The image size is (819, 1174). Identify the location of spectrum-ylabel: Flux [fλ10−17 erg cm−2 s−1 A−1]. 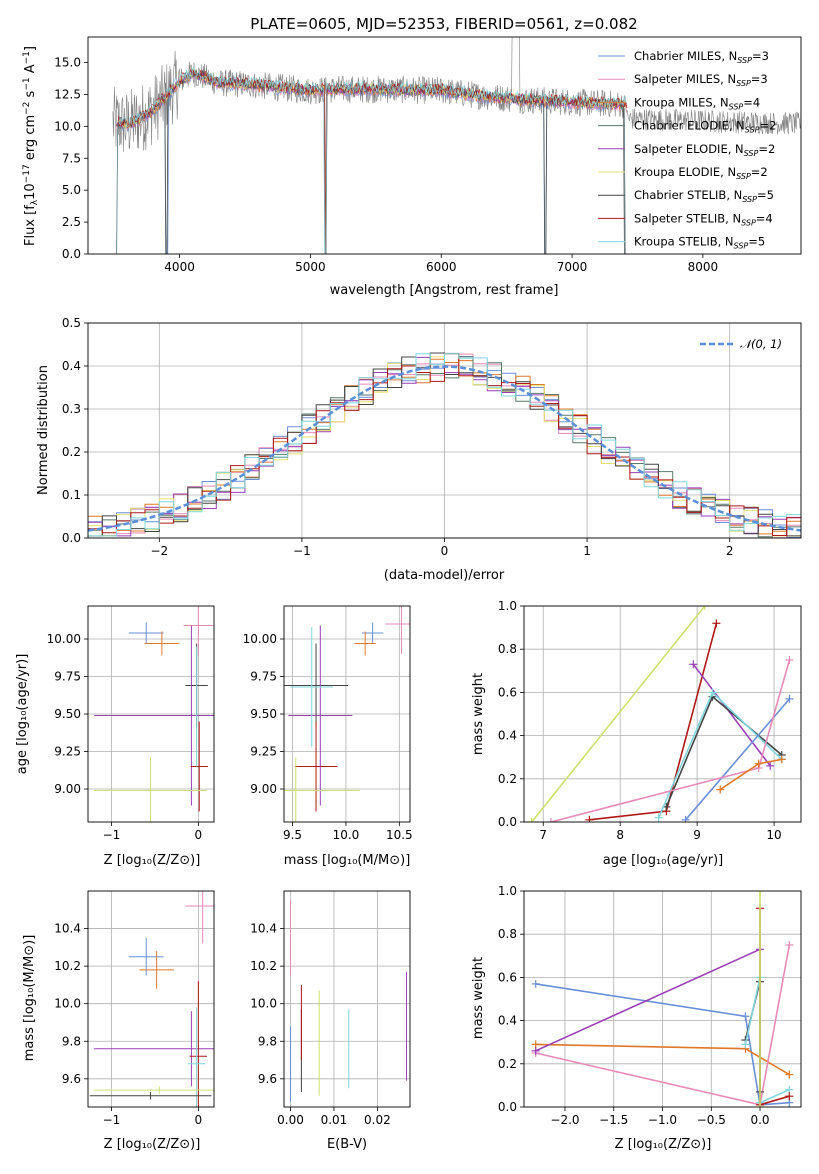
(31, 146).